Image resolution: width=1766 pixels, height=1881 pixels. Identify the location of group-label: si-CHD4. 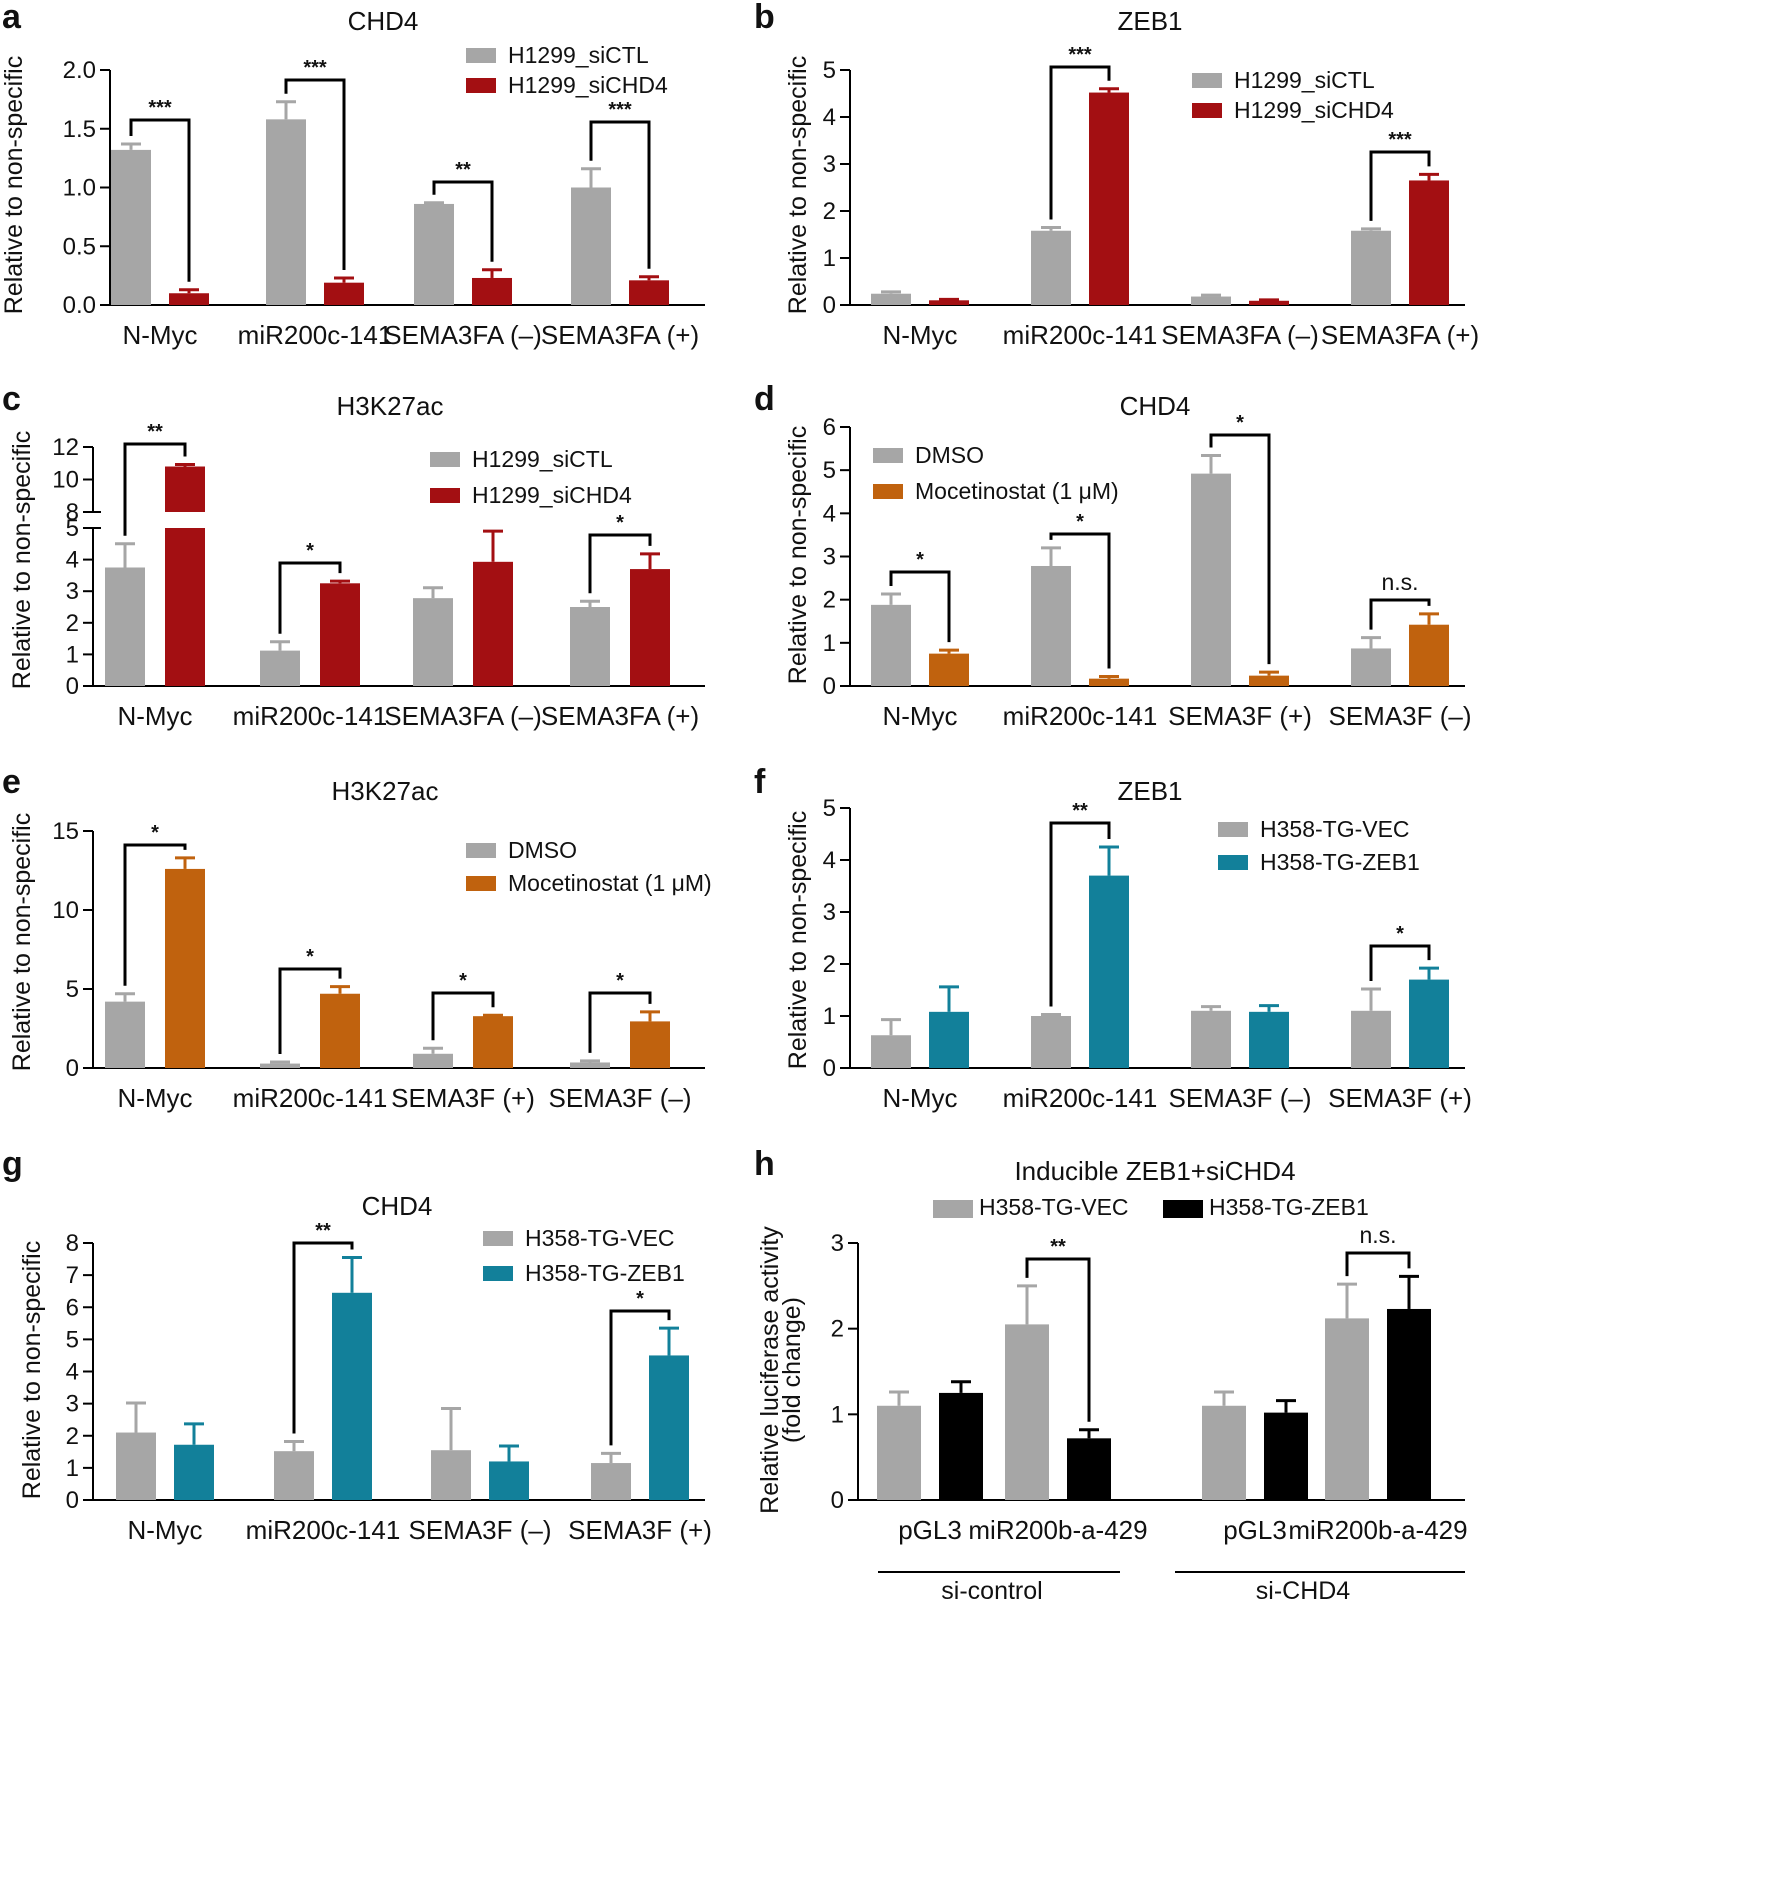
(1303, 1591).